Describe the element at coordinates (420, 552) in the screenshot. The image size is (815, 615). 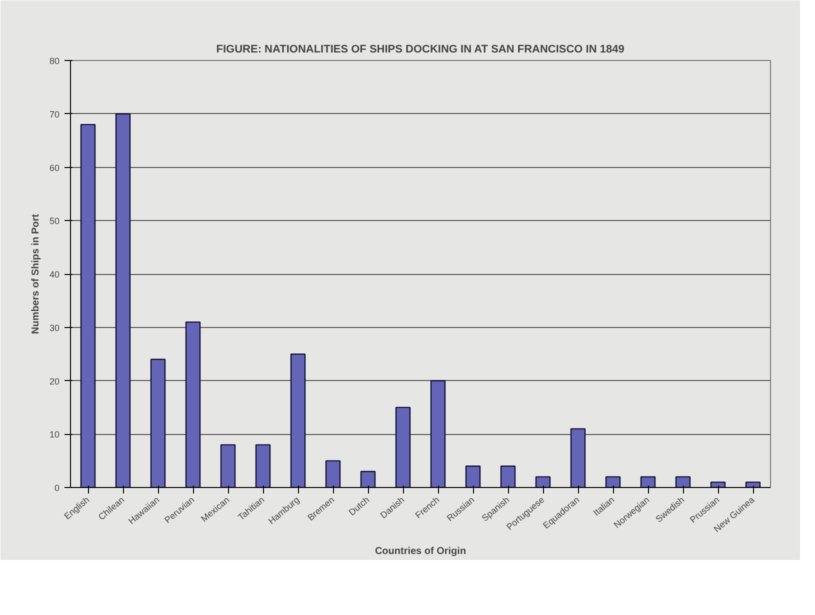
I see `x-axis-title: Countries of Origin` at that location.